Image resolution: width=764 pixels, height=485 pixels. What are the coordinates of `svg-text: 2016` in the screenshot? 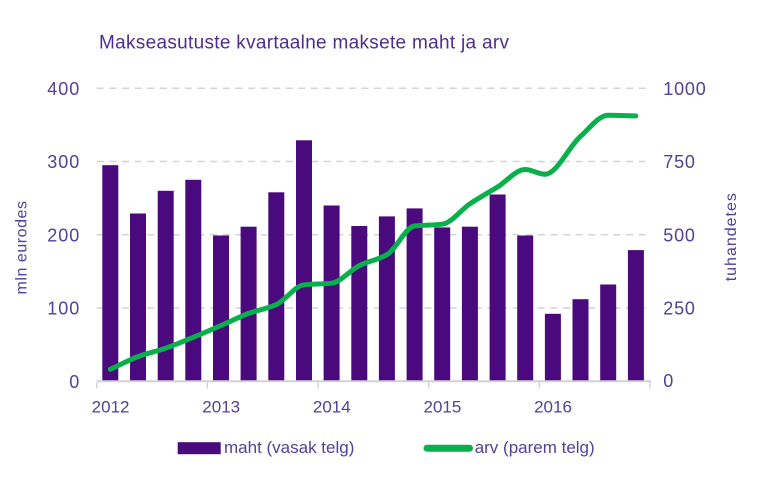 It's located at (553, 407).